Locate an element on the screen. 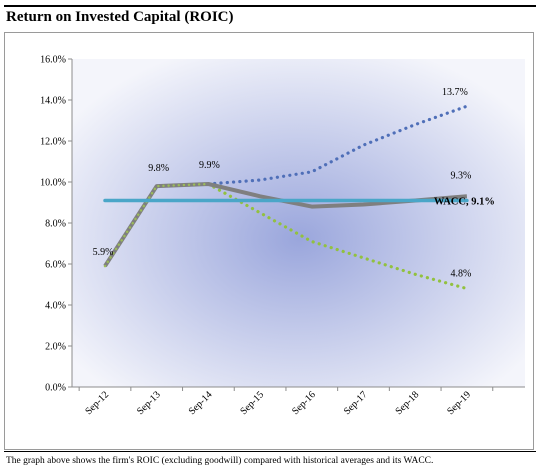  x-tick-label: Sep-16 is located at coordinates (304, 403).